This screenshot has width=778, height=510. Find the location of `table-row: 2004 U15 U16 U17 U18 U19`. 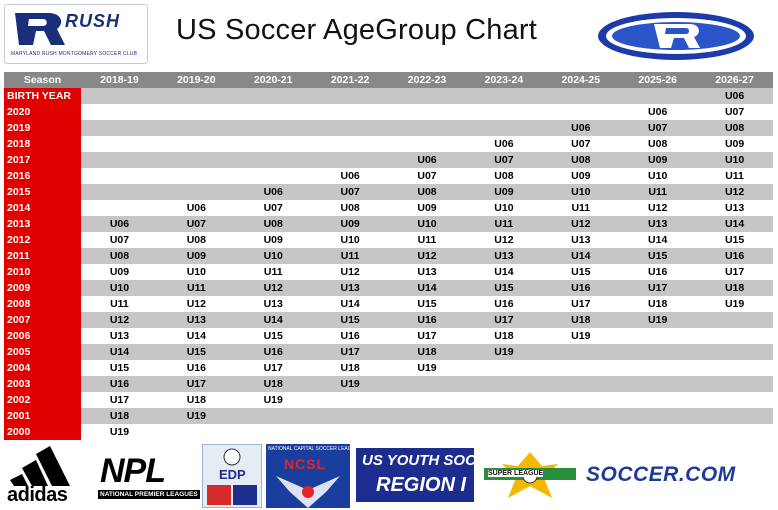

table-row: 2004 U15 U16 U17 U18 U19 is located at coordinates (389, 368).